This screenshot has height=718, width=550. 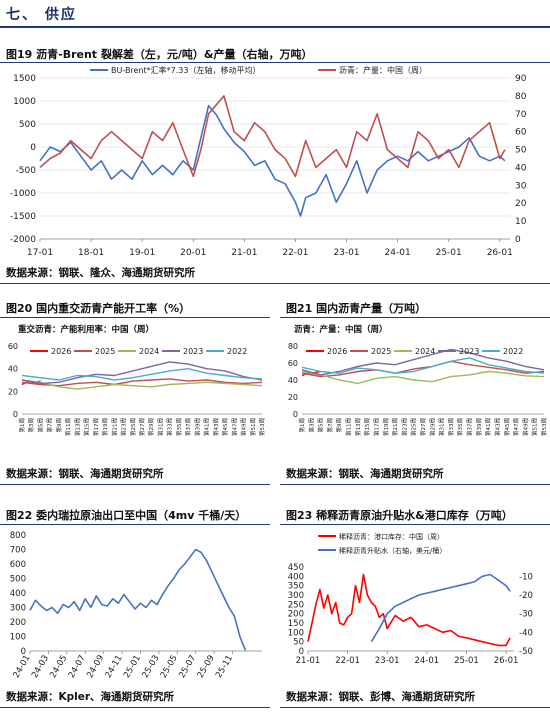 I want to click on c20-ytick-label: 40, so click(x=13, y=369).